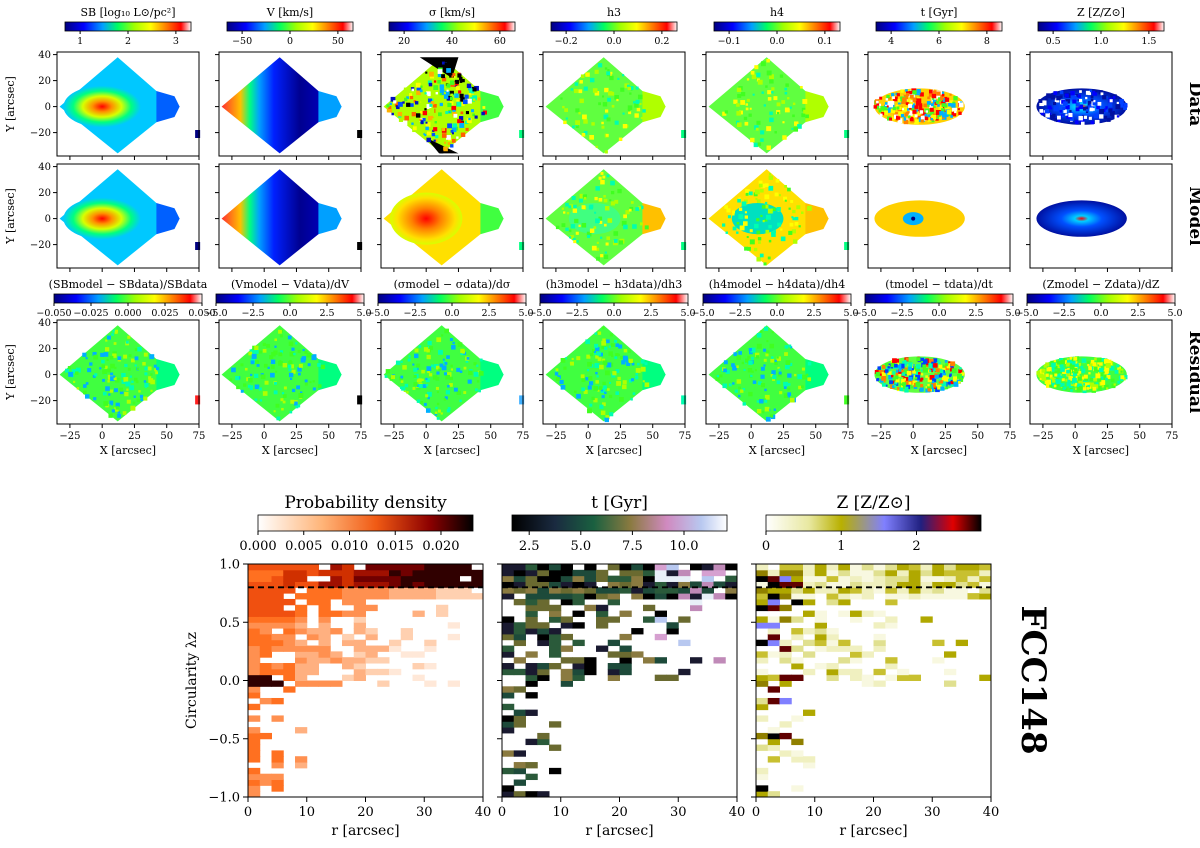  Describe the element at coordinates (1172, 436) in the screenshot. I see `map-x-tick-label: 75` at that location.